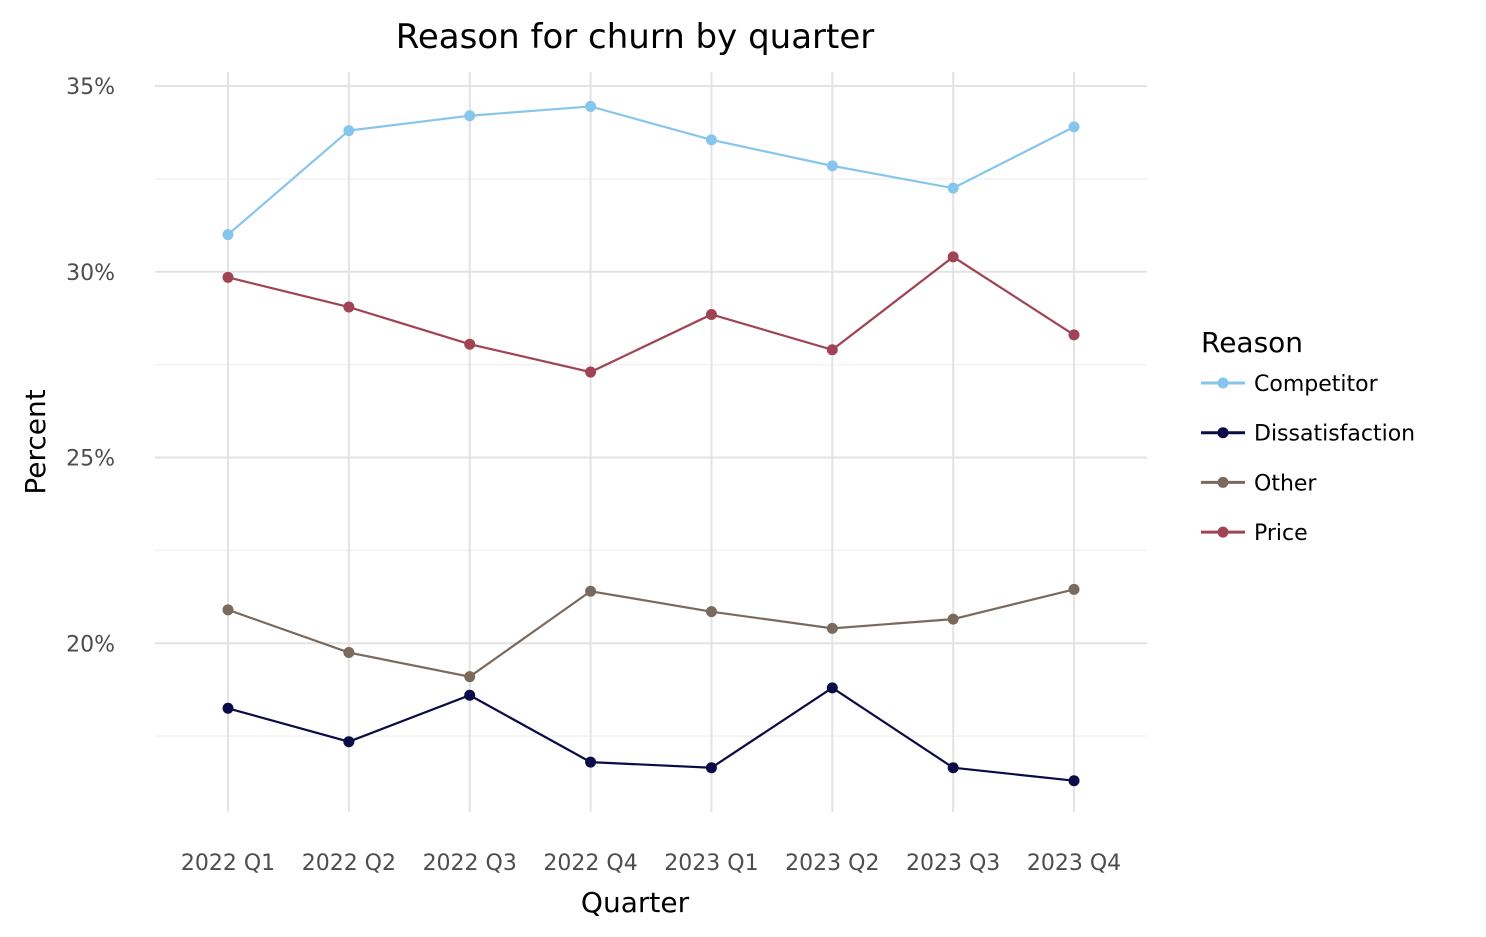 This screenshot has height=937, width=1486. Describe the element at coordinates (90, 366) in the screenshot. I see `y-axis-ticks: 20% 25% 30% 35%` at that location.